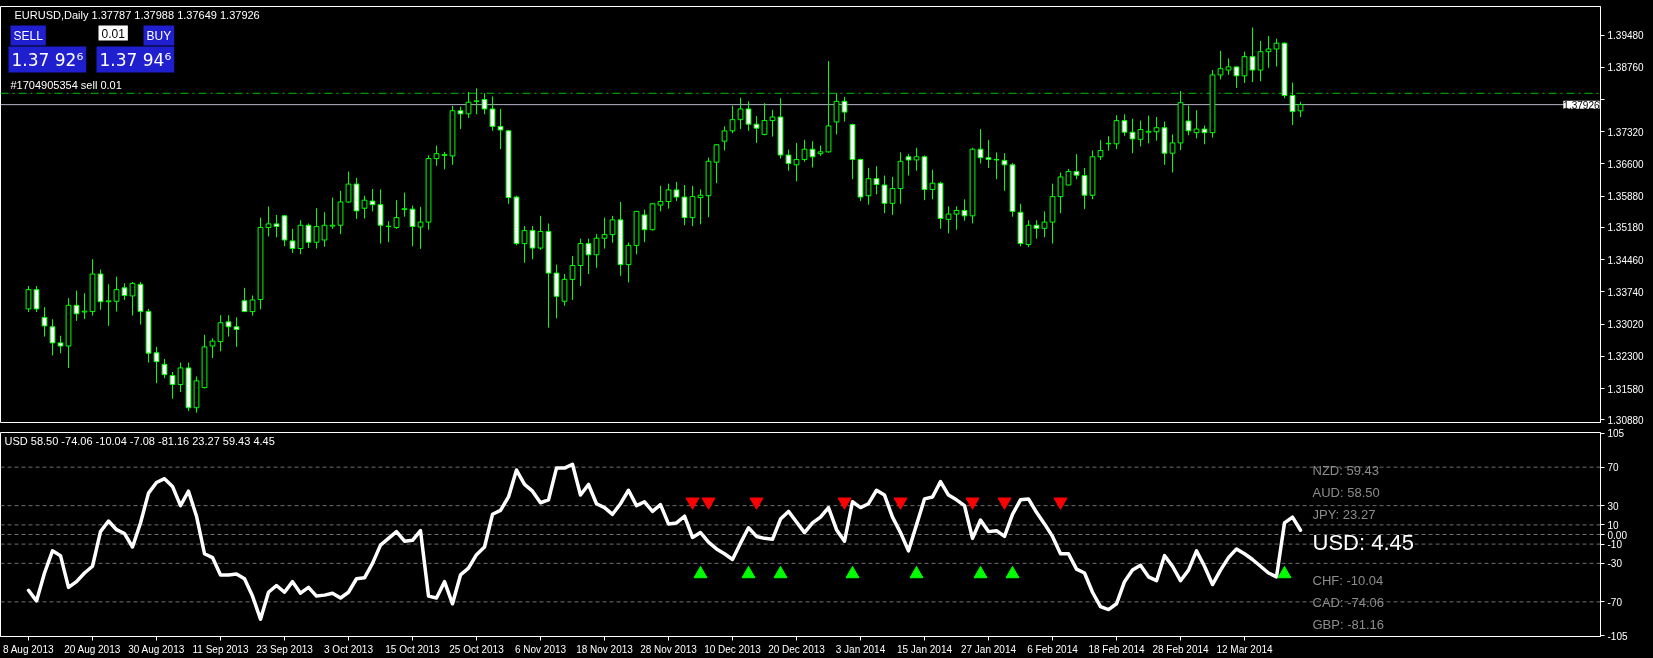  What do you see at coordinates (1626, 197) in the screenshot?
I see `y-tick-label: 1.35880` at bounding box center [1626, 197].